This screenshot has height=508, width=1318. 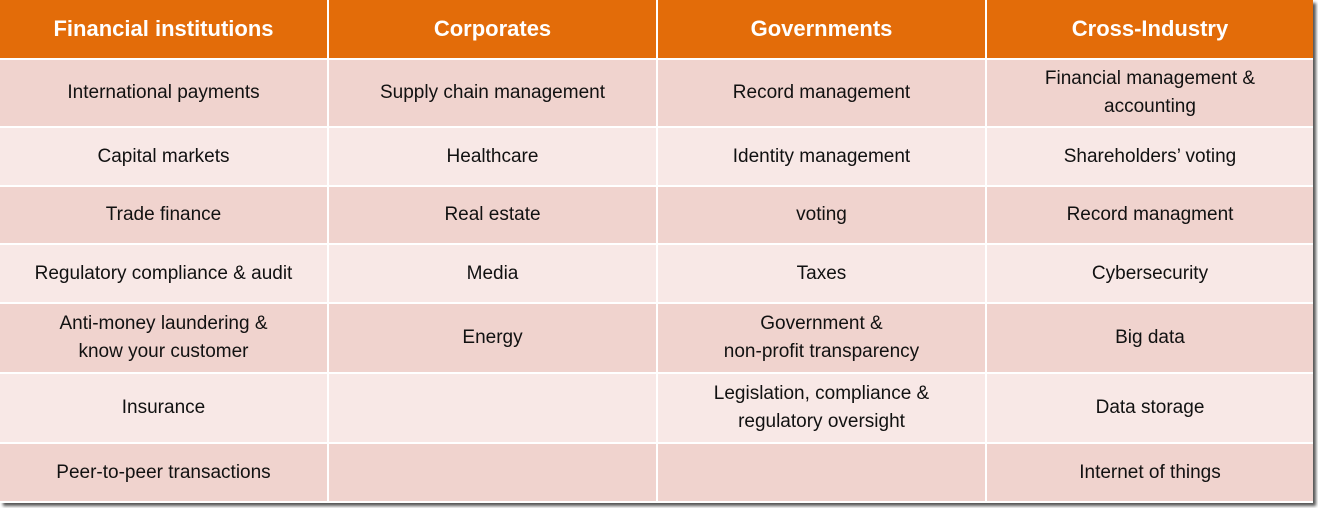 What do you see at coordinates (163, 408) in the screenshot?
I see `table-cell: Insurance` at bounding box center [163, 408].